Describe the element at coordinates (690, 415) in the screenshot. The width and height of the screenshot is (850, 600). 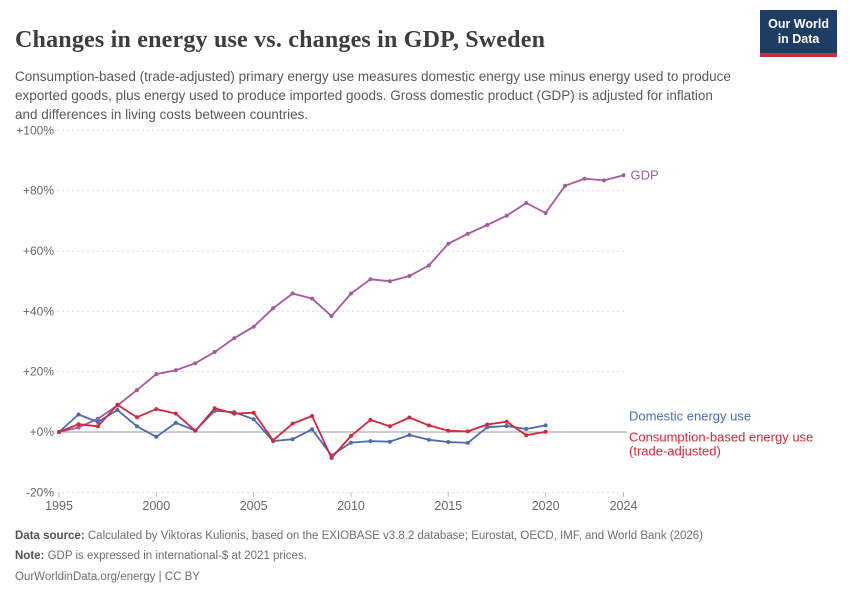
I see `series-end-label: Domestic energy use` at that location.